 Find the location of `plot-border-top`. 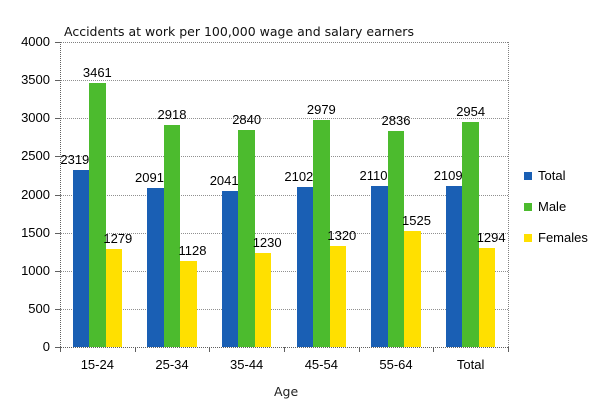

plot-border-top is located at coordinates (284, 42).